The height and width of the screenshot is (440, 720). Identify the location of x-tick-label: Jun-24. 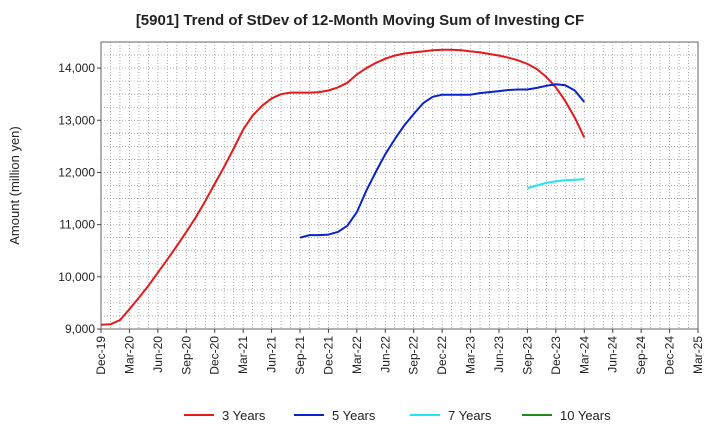
(613, 354).